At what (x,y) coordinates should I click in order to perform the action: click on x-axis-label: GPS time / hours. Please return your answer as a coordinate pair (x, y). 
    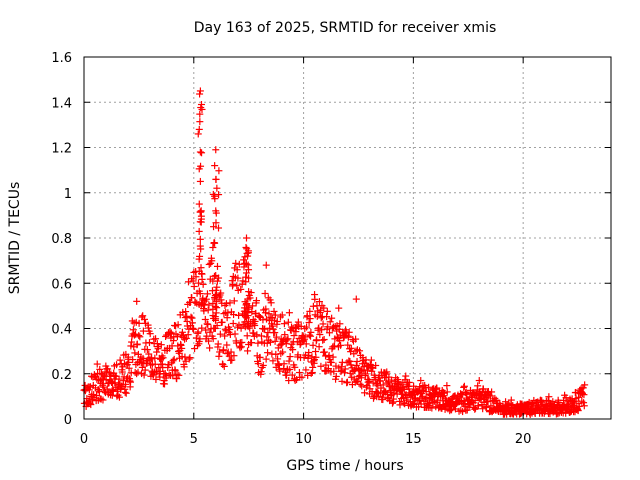
    Looking at the image, I should click on (344, 466).